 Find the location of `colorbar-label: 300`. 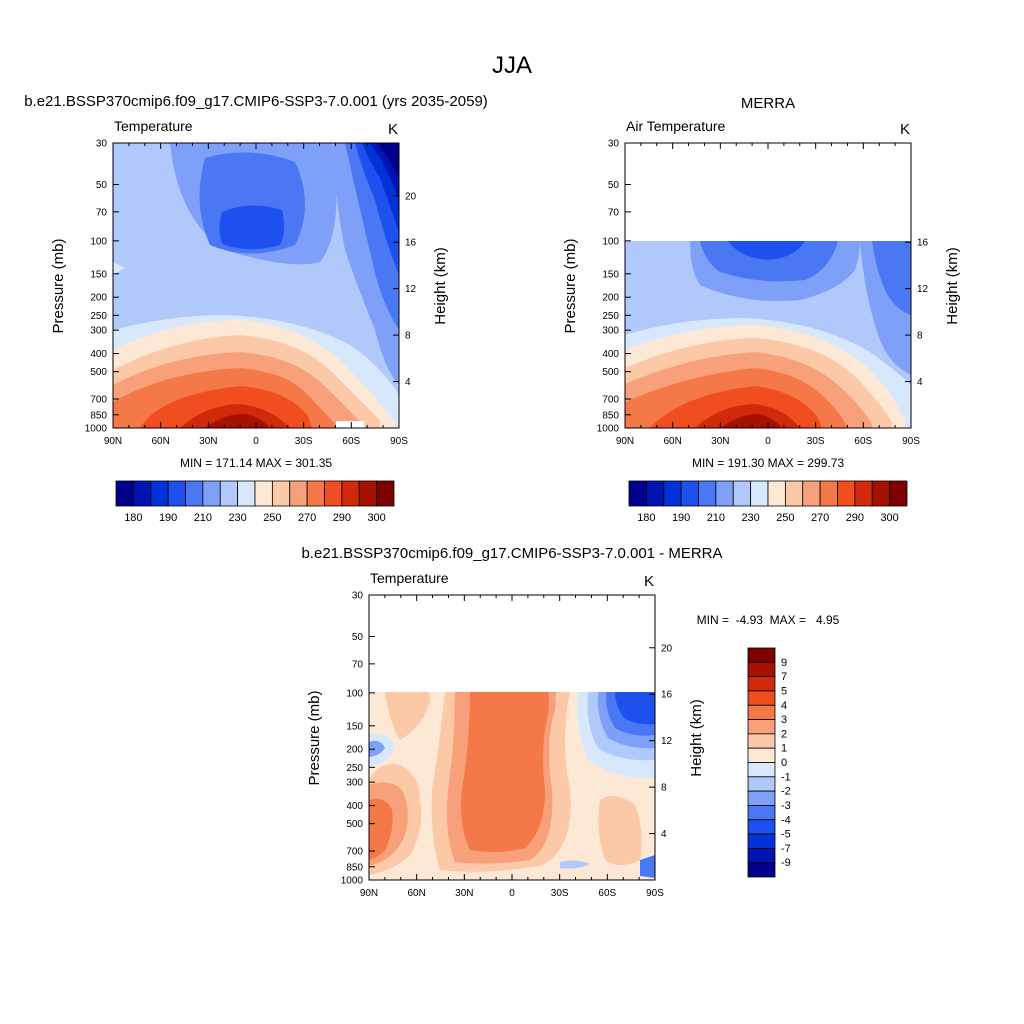

colorbar-label: 300 is located at coordinates (889, 518).